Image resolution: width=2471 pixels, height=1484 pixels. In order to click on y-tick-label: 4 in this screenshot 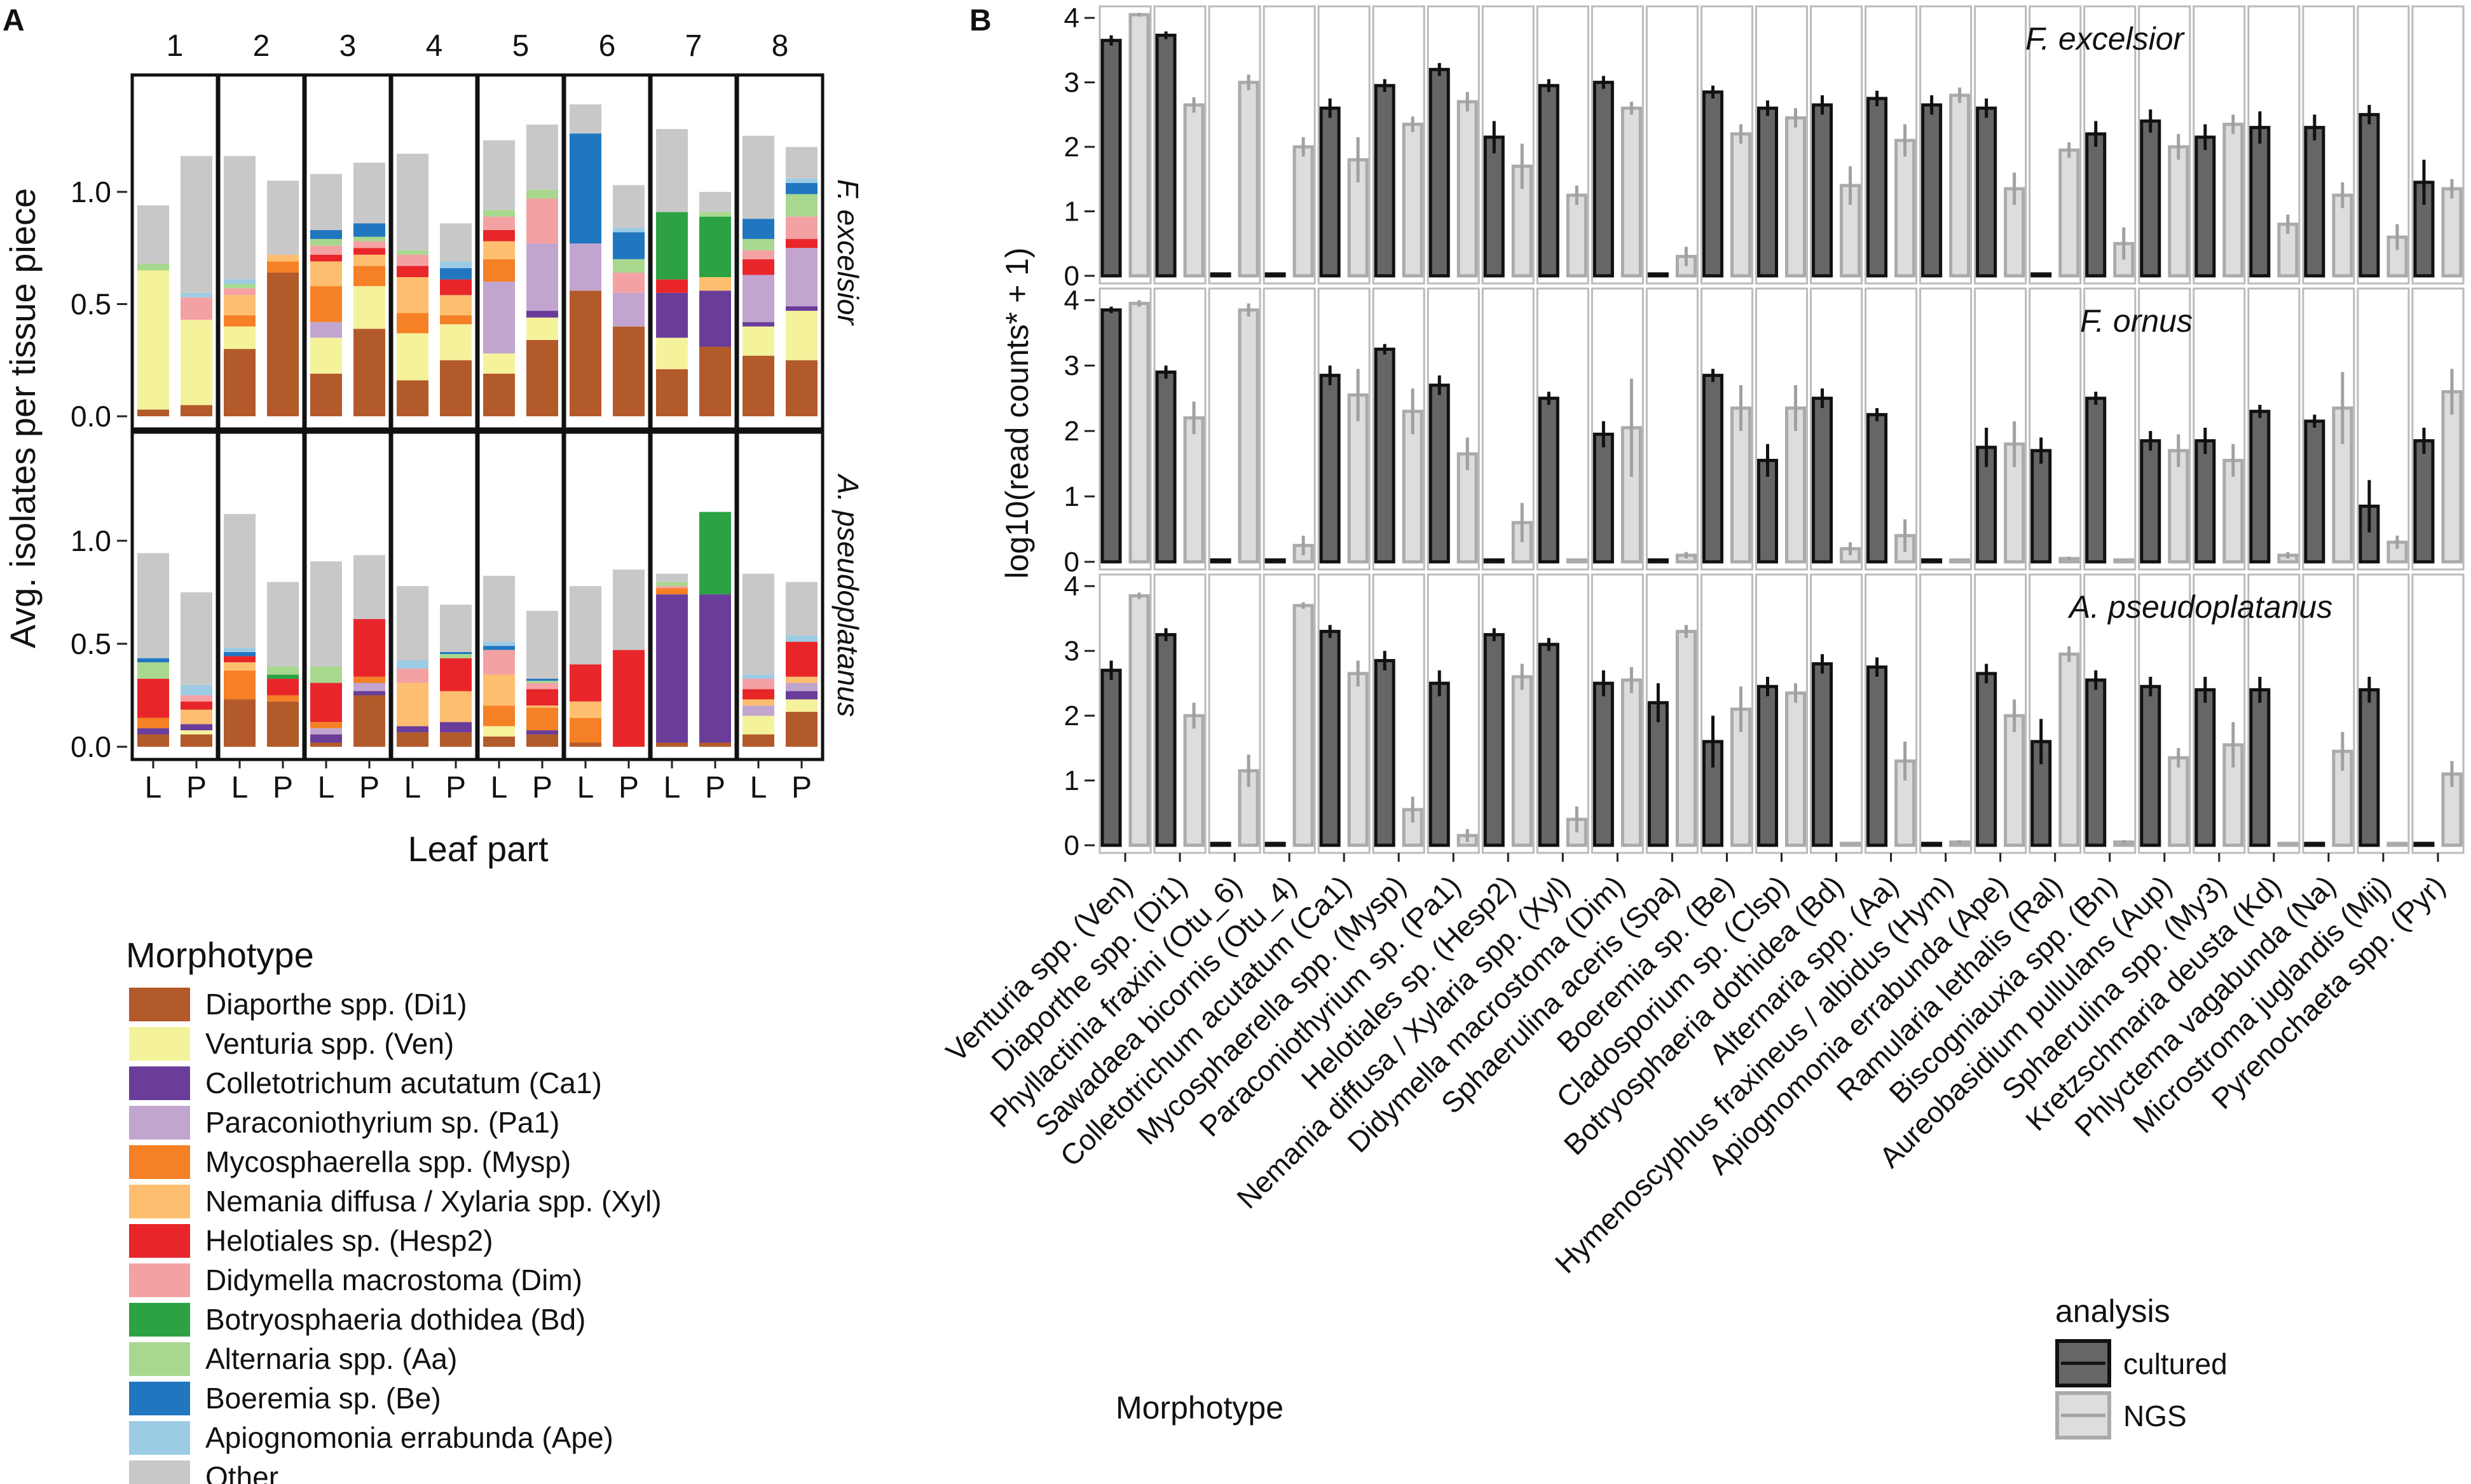, I will do `click(1072, 301)`.